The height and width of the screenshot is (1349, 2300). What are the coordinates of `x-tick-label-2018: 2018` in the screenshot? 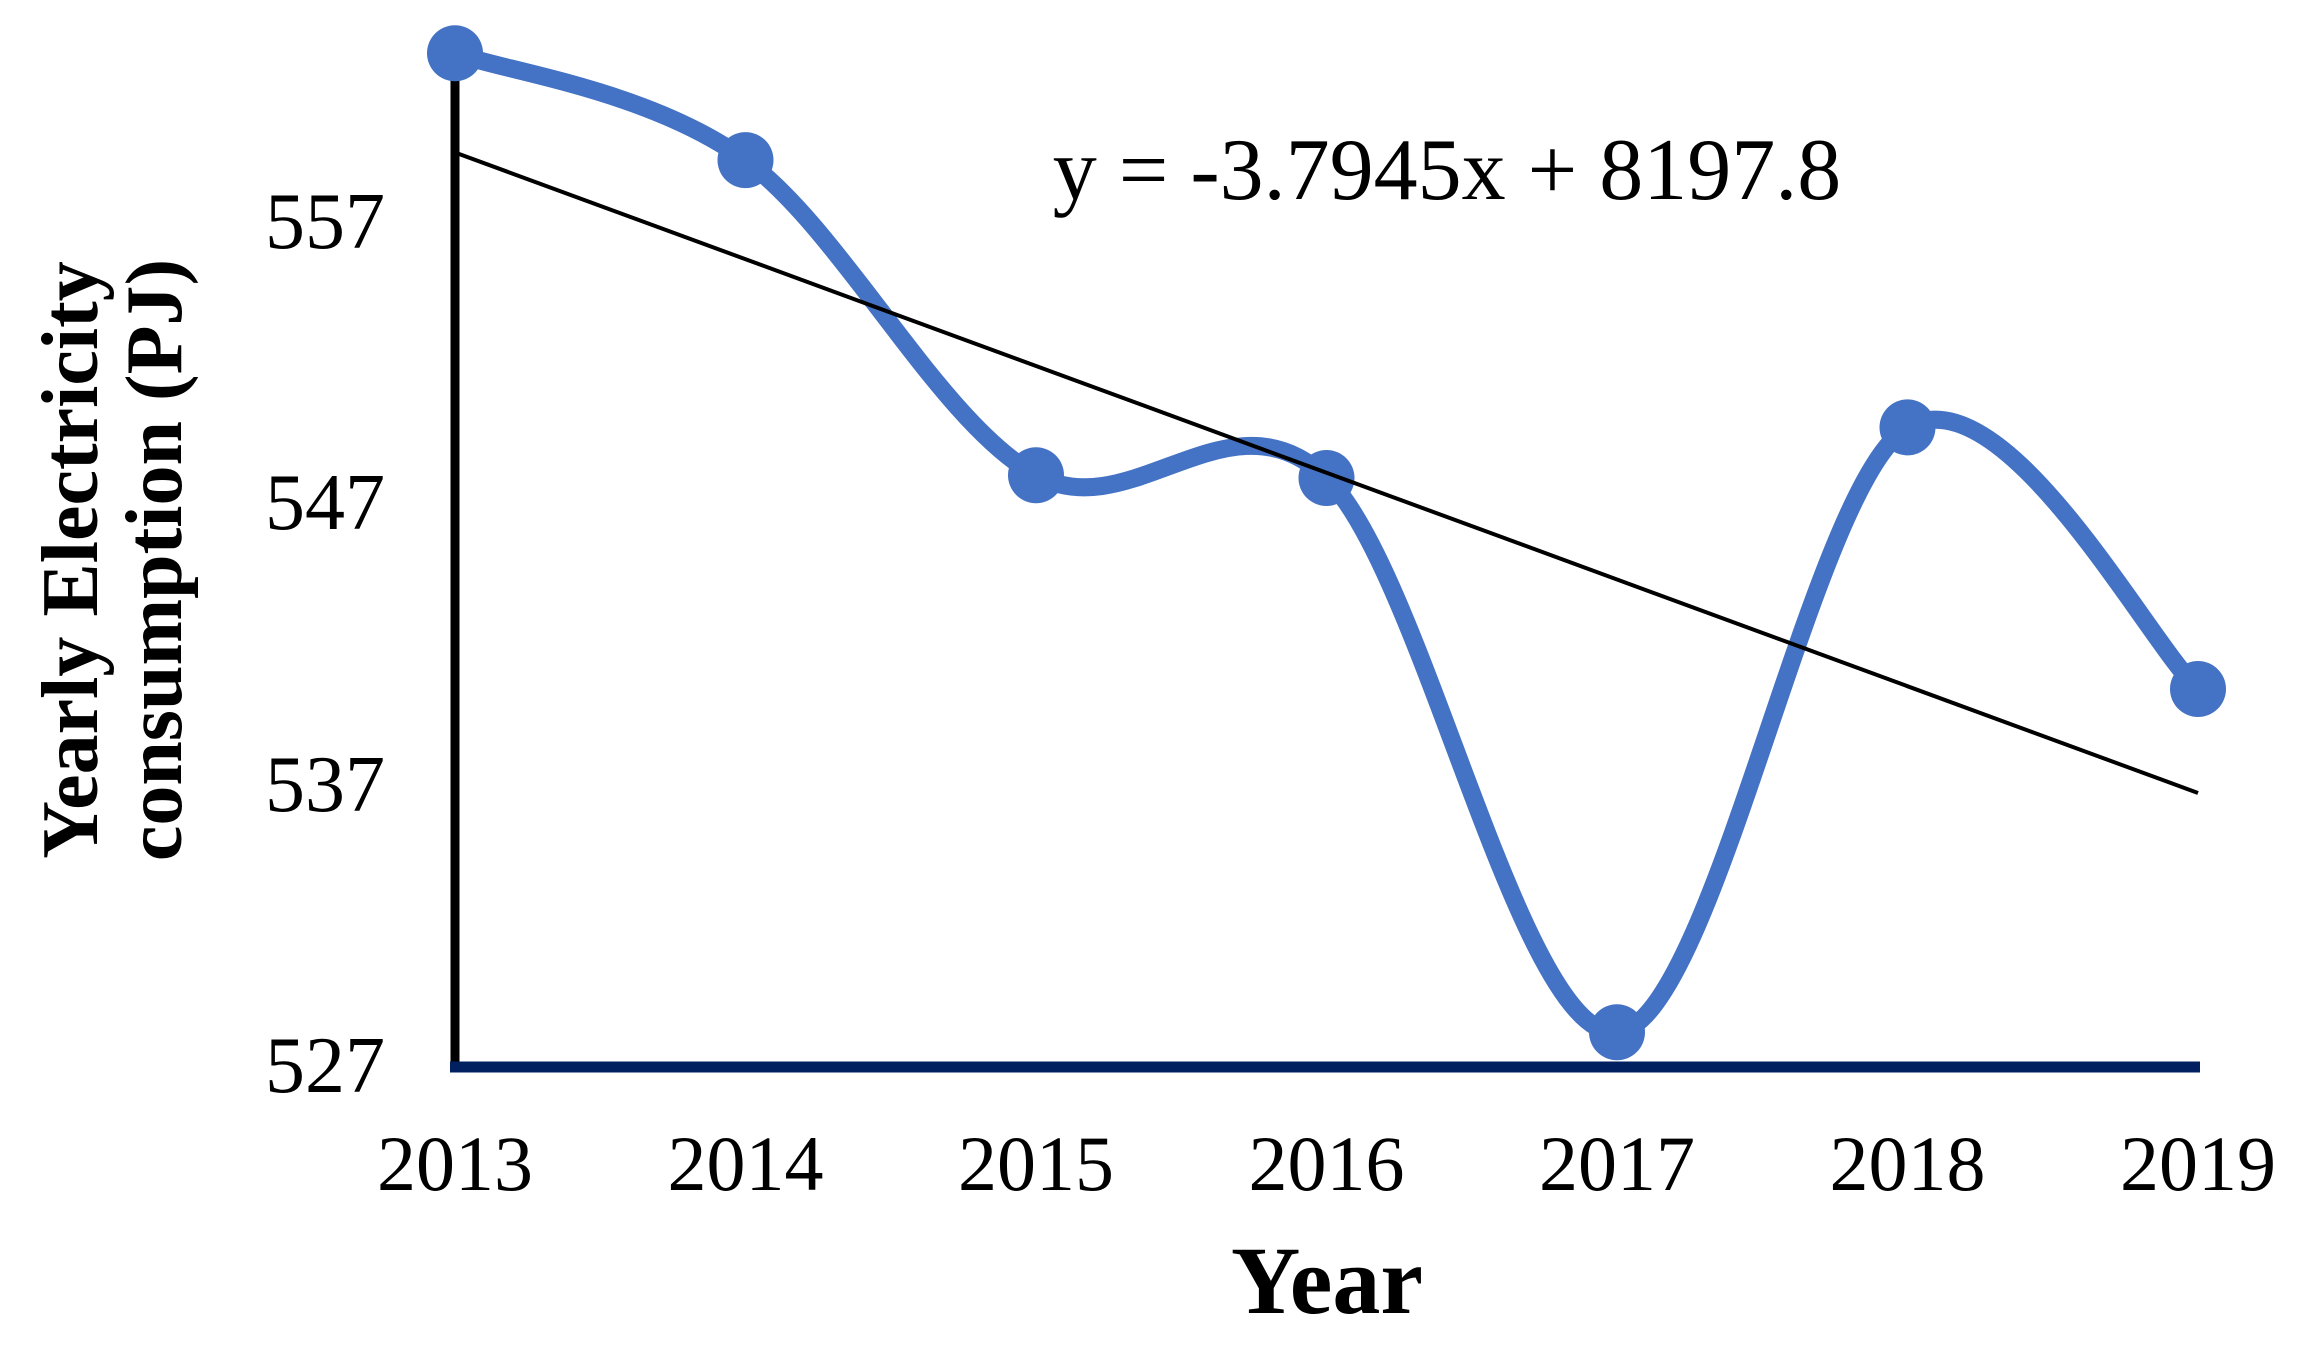 It's located at (1907, 1163).